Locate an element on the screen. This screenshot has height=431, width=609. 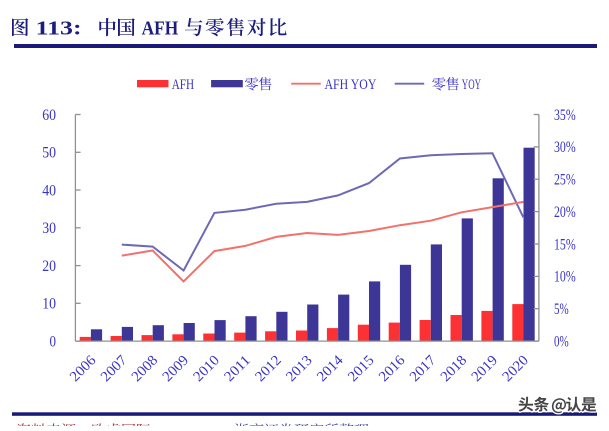
svg-text: 15% is located at coordinates (565, 244).